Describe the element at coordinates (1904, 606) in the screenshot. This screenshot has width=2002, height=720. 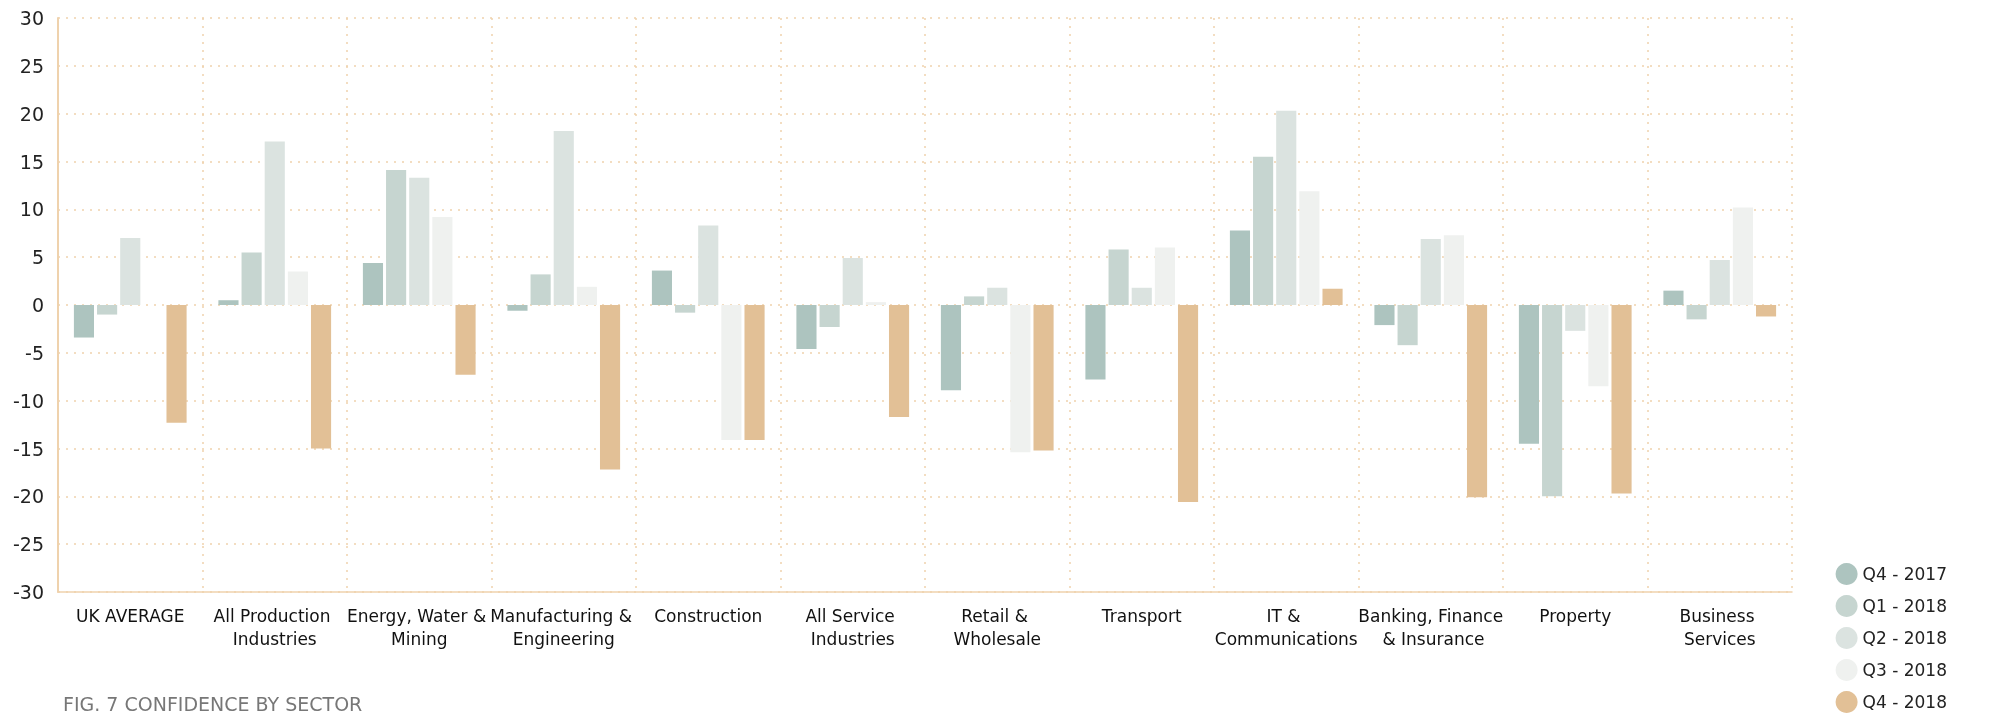
I see `legend-label: Q1 - 2018` at that location.